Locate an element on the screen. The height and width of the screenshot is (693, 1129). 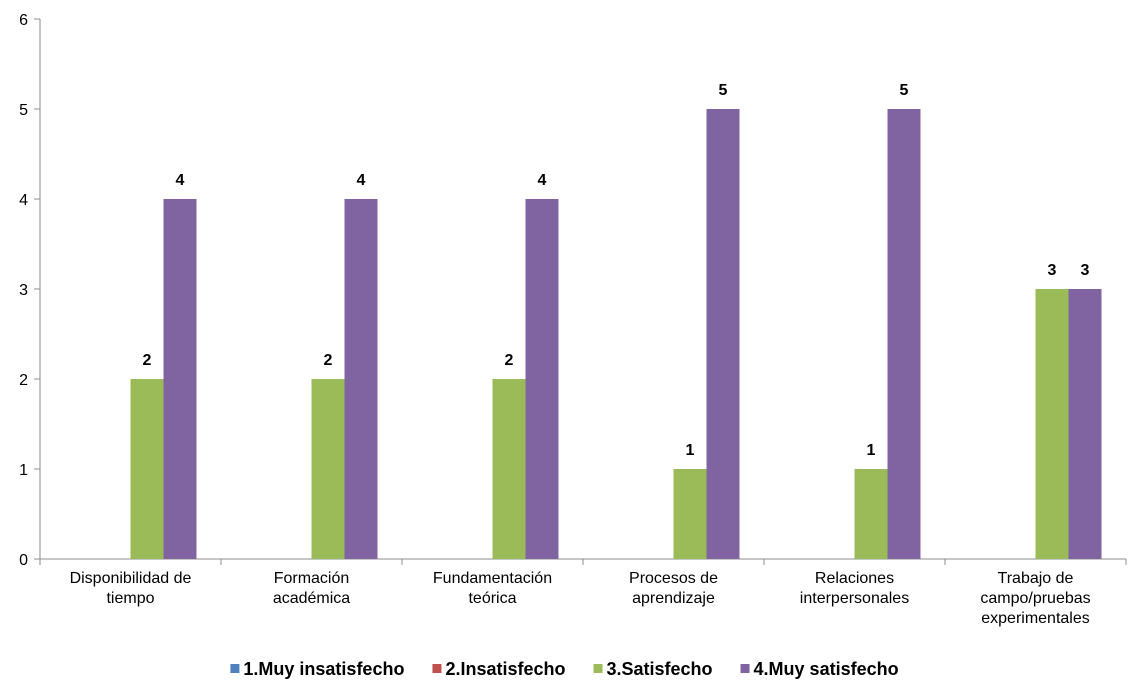
x-tick-label-line: tiempo is located at coordinates (130, 598).